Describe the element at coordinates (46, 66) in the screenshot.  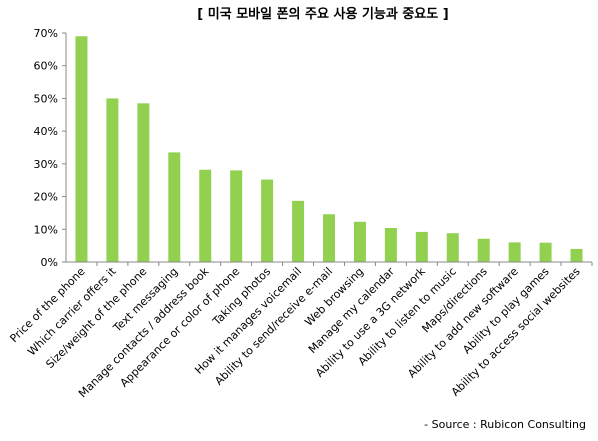
I see `y-tick-label: 60%` at that location.